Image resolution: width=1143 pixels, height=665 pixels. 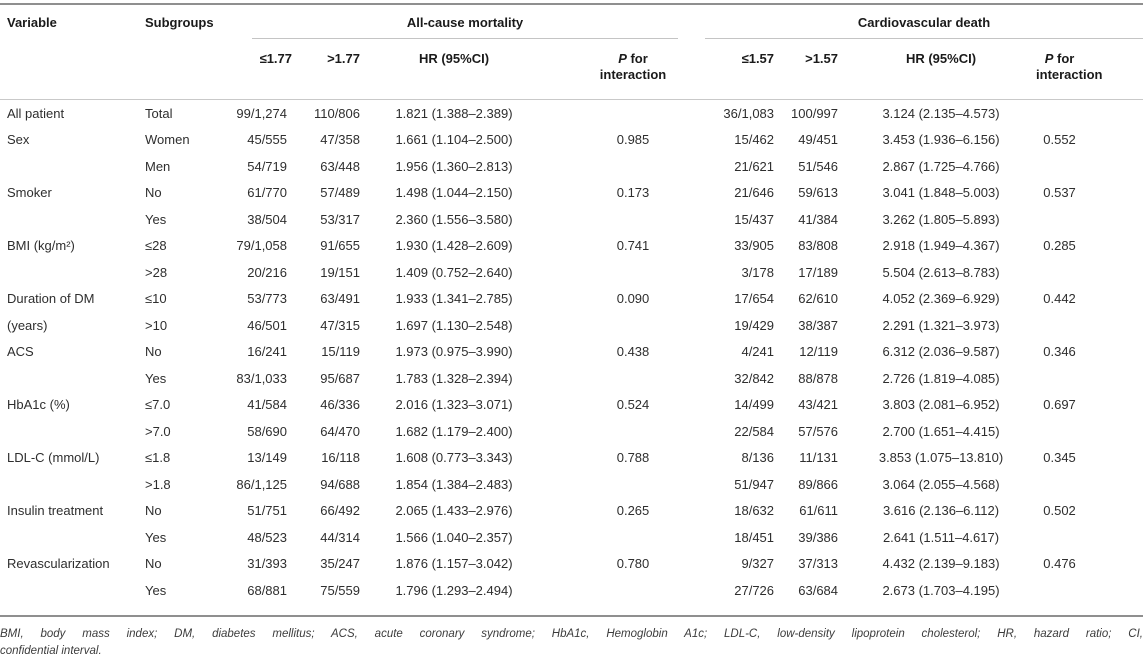 What do you see at coordinates (941, 378) in the screenshot?
I see `cell-cv-hr-ci: 2.726 (1.819–4.085)` at bounding box center [941, 378].